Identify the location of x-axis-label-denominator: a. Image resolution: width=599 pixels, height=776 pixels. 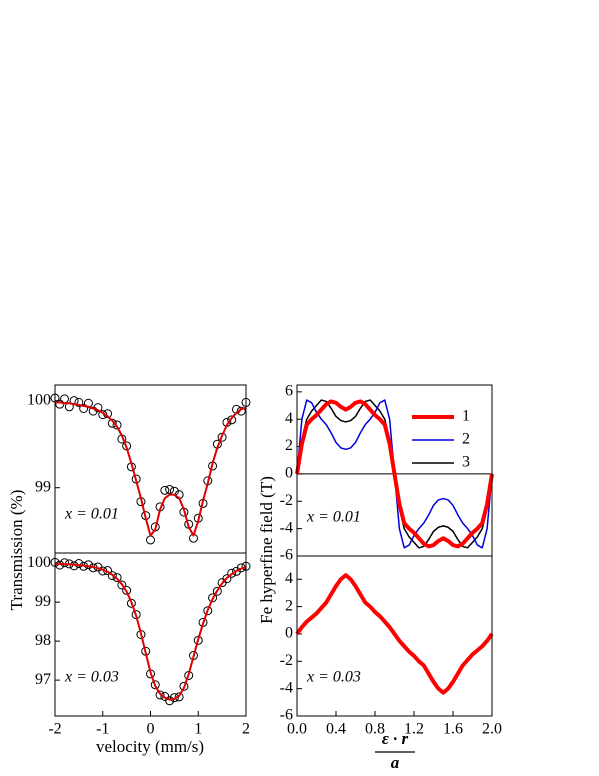
(395, 762).